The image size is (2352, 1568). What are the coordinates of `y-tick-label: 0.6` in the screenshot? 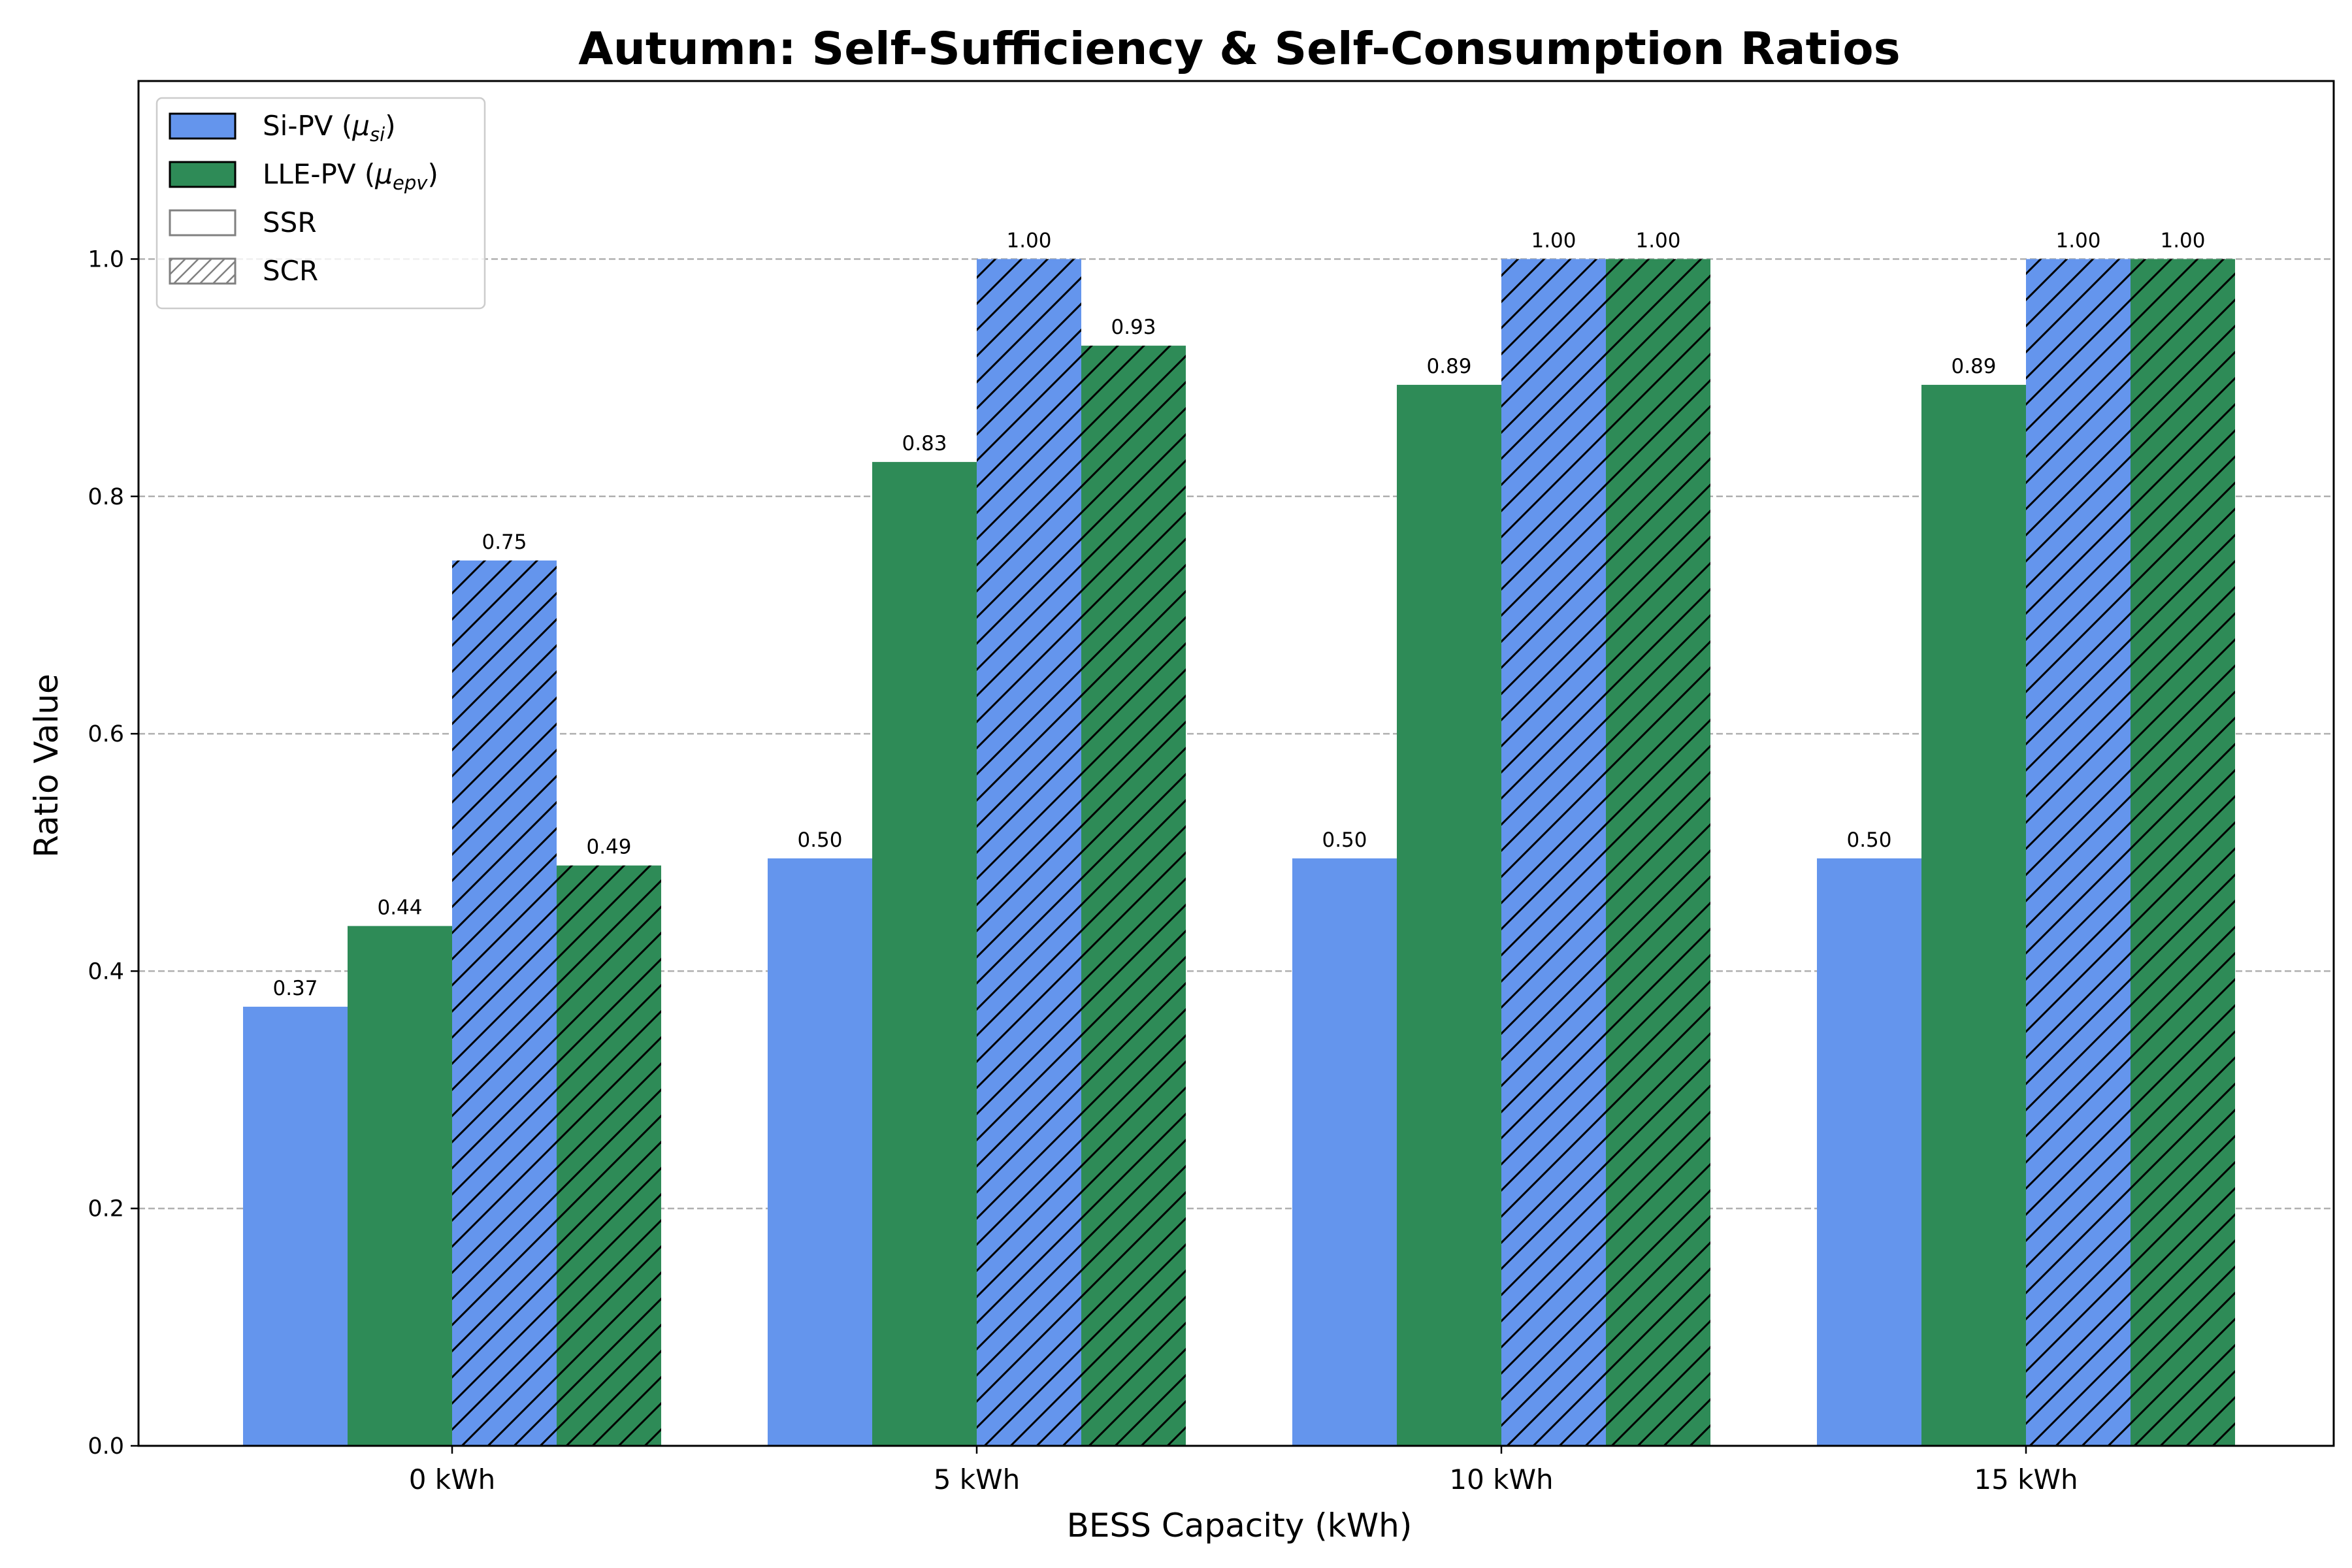 It's located at (106, 734).